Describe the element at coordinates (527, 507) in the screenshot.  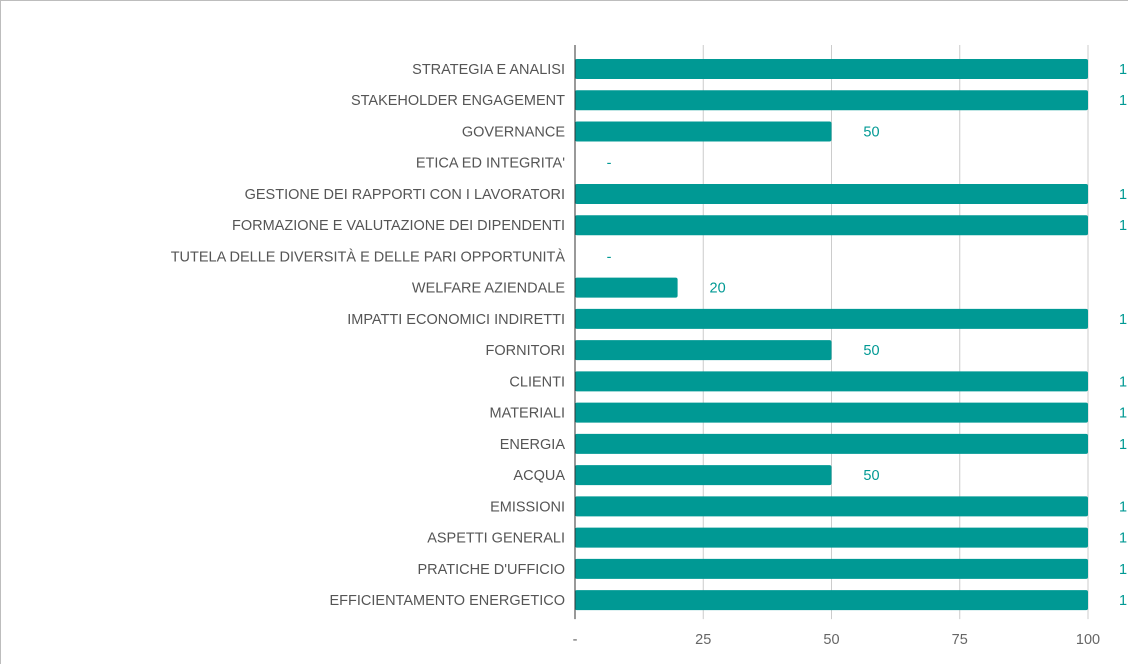
I see `category-label: EMISSIONI` at that location.